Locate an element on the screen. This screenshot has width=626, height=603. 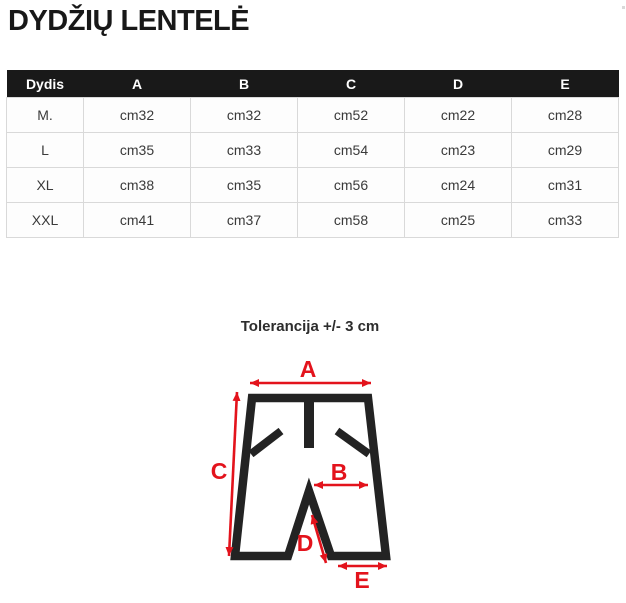
value-cell: cm38 is located at coordinates (137, 185).